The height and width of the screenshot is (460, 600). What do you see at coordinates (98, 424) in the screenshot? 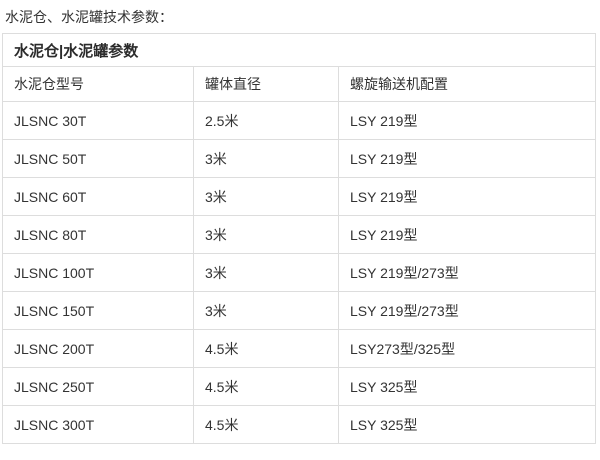
I see `table-cell: JLSNC 300T` at bounding box center [98, 424].